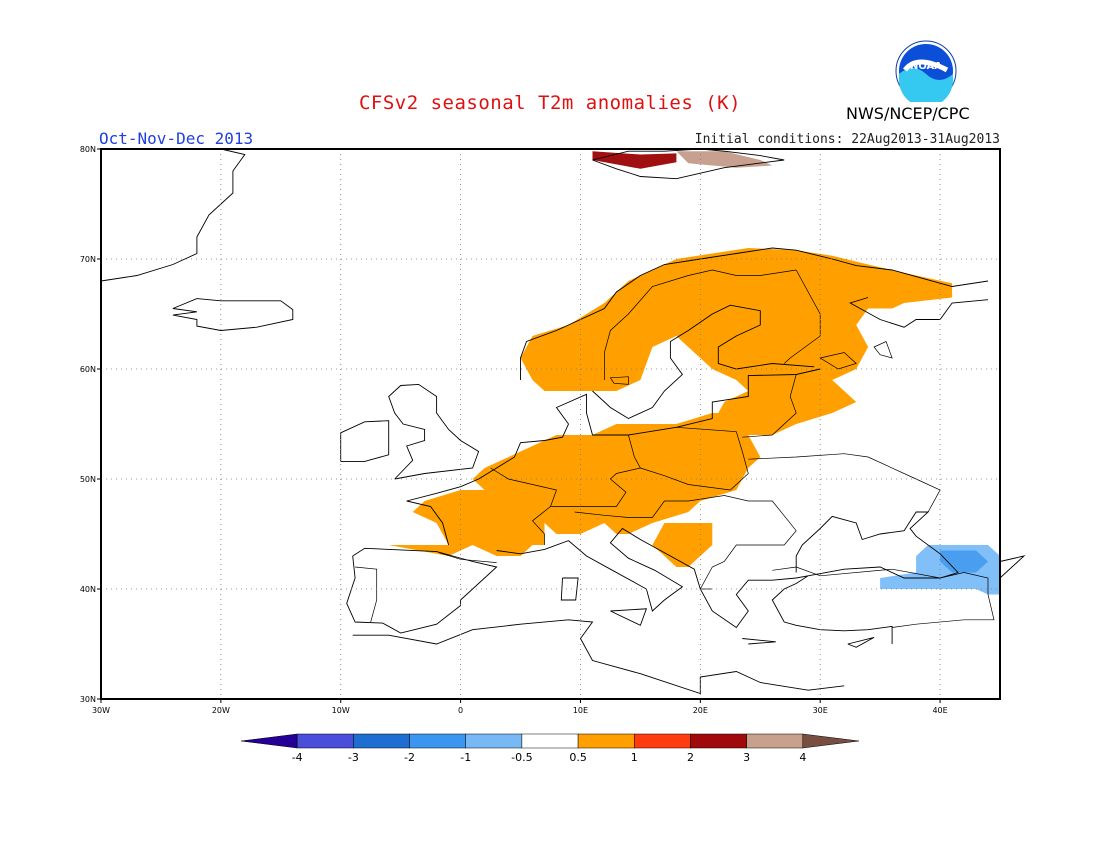  Describe the element at coordinates (919, 312) in the screenshot. I see `coastline-white-sea` at that location.